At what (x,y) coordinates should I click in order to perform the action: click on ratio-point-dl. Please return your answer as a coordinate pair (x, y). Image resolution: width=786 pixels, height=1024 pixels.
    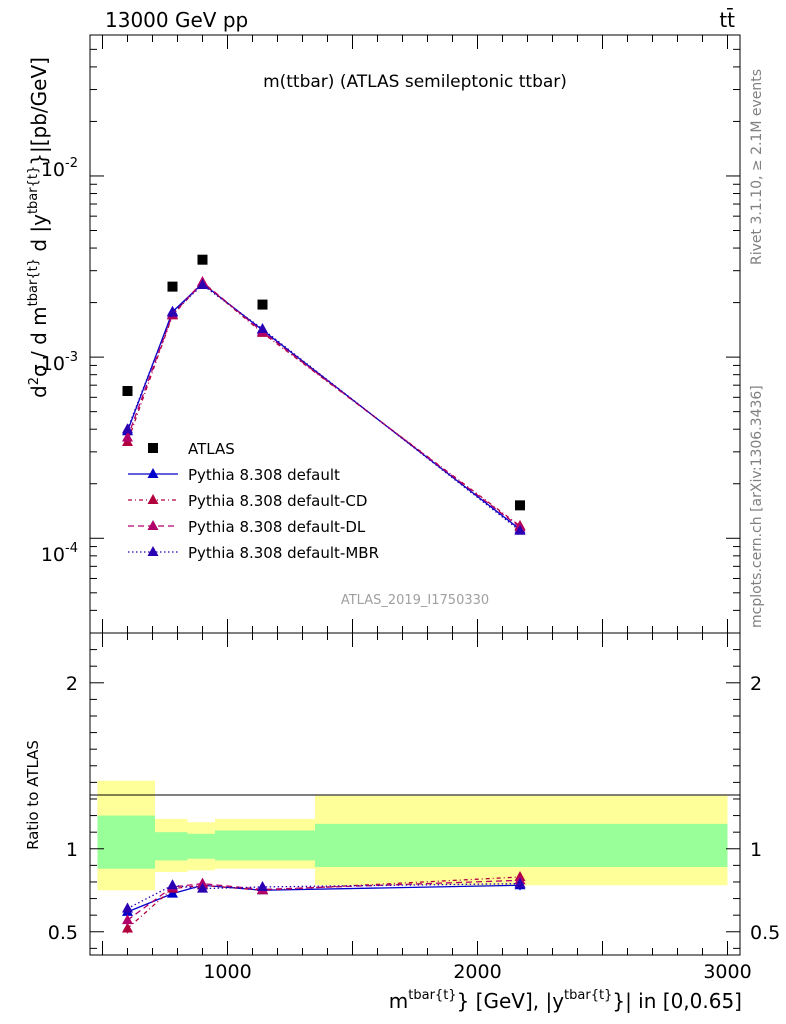
    Looking at the image, I should click on (127, 919).